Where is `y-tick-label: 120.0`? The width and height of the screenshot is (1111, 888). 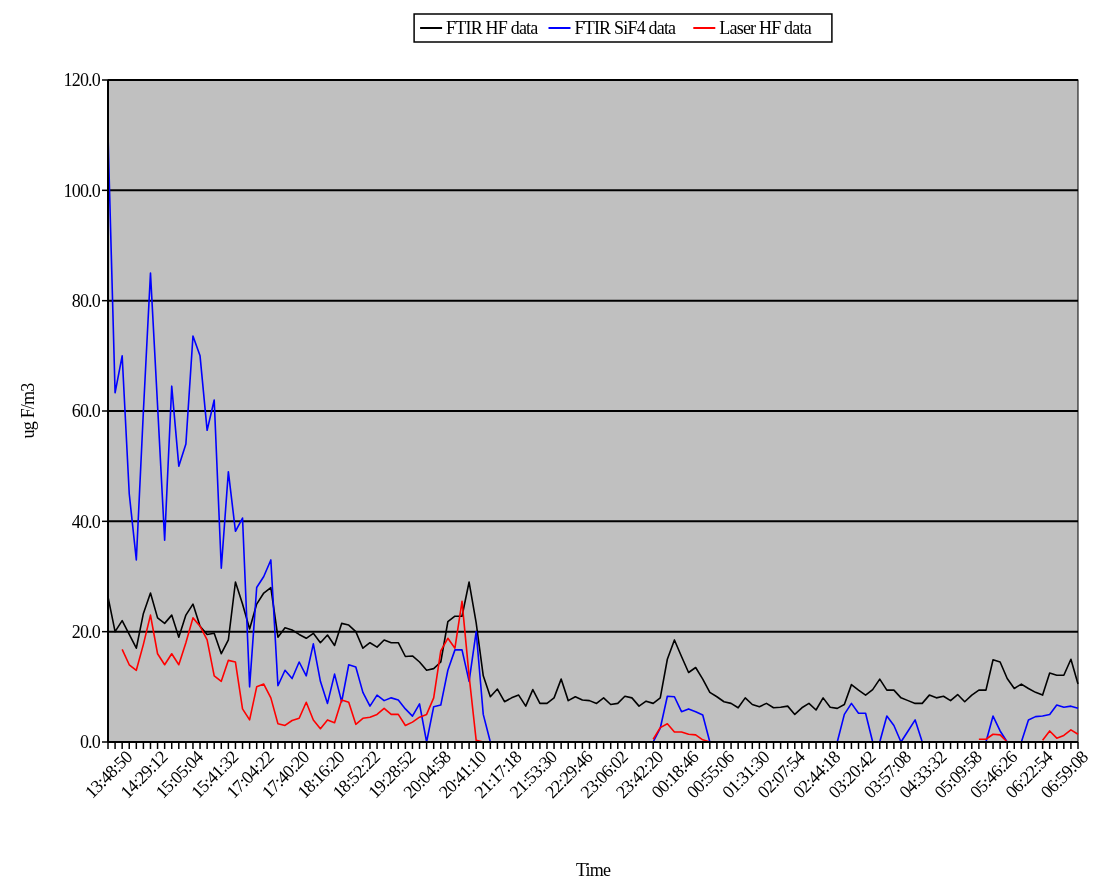
y-tick-label: 120.0 is located at coordinates (82, 80).